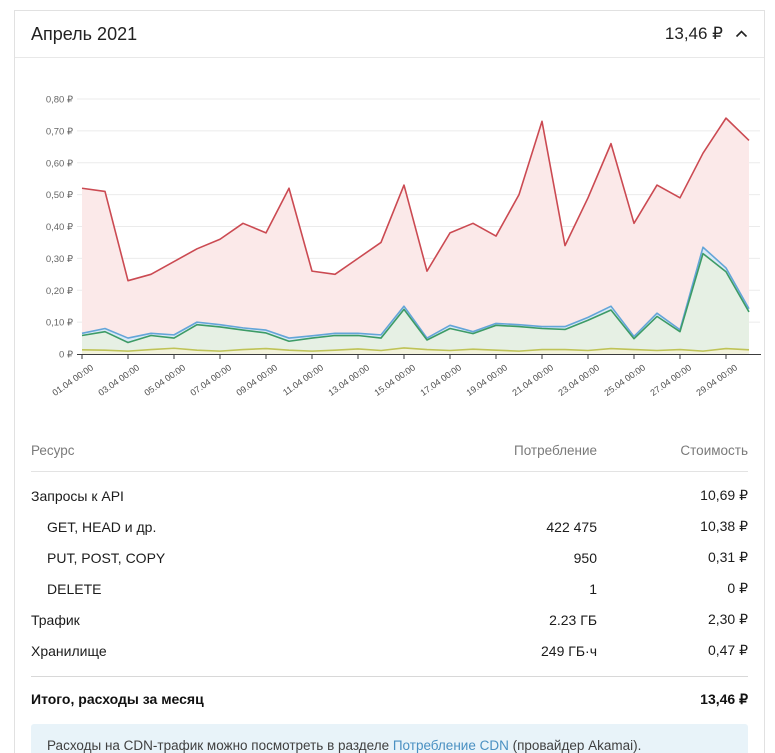 The height and width of the screenshot is (753, 775). What do you see at coordinates (575, 745) in the screenshot?
I see `cdn-note-text-after: (провайдер Akamai).` at bounding box center [575, 745].